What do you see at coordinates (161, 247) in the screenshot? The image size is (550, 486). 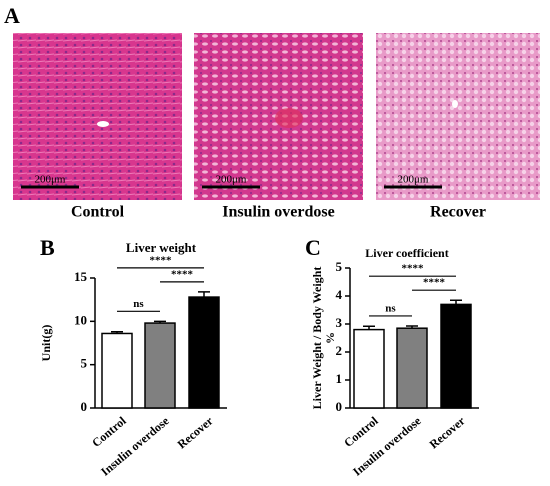 I see `chart-title: Liver weight` at bounding box center [161, 247].